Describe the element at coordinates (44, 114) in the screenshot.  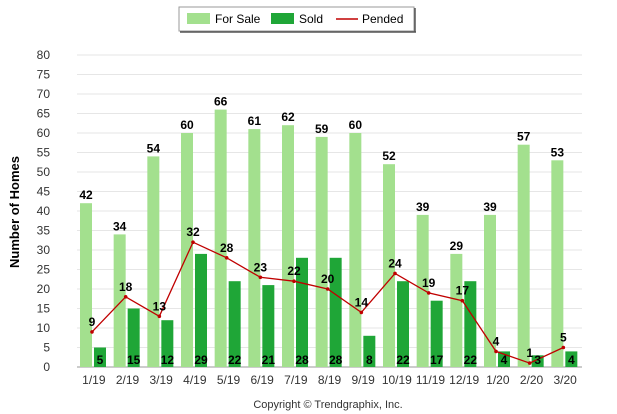
I see `y-tick-label: 65` at that location.